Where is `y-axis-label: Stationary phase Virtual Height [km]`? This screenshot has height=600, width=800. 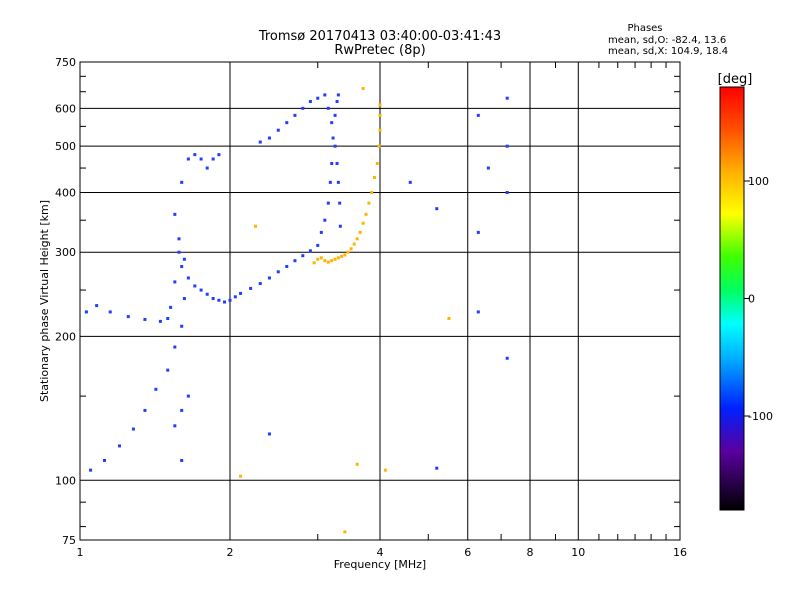 y-axis-label: Stationary phase Virtual Height [km] is located at coordinates (44, 301).